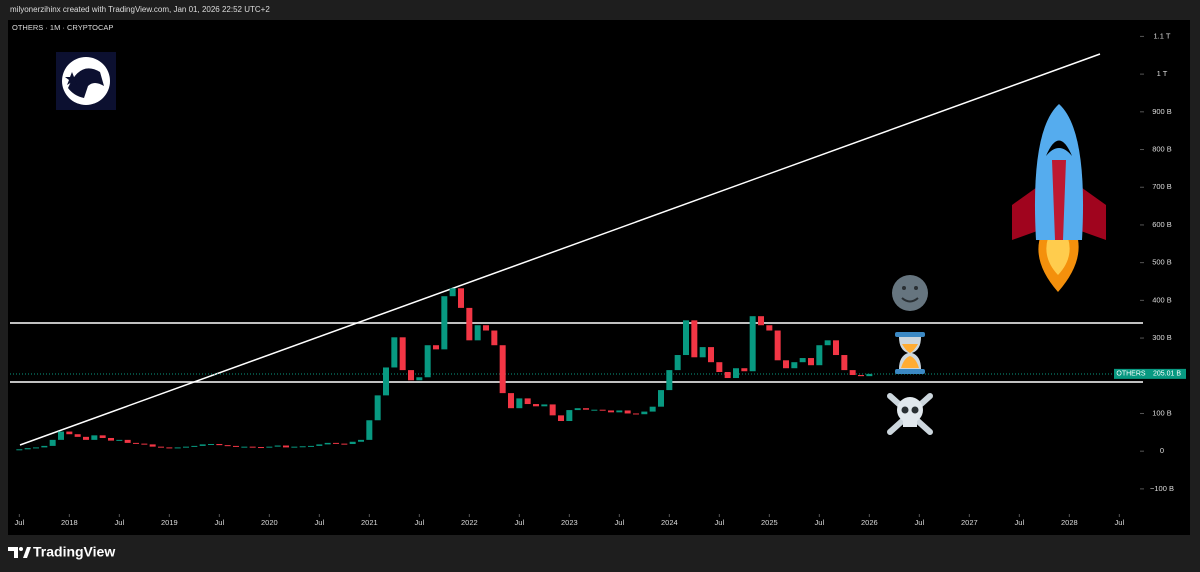 The width and height of the screenshot is (1200, 572). Describe the element at coordinates (1059, 198) in the screenshot. I see `rocket-icon` at that location.